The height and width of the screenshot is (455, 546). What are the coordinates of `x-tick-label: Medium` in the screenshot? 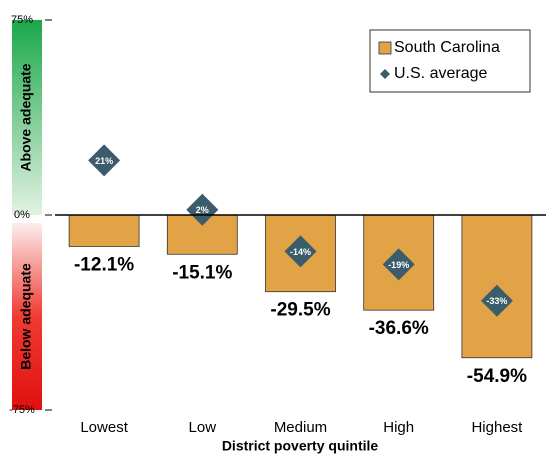 It's located at (300, 427).